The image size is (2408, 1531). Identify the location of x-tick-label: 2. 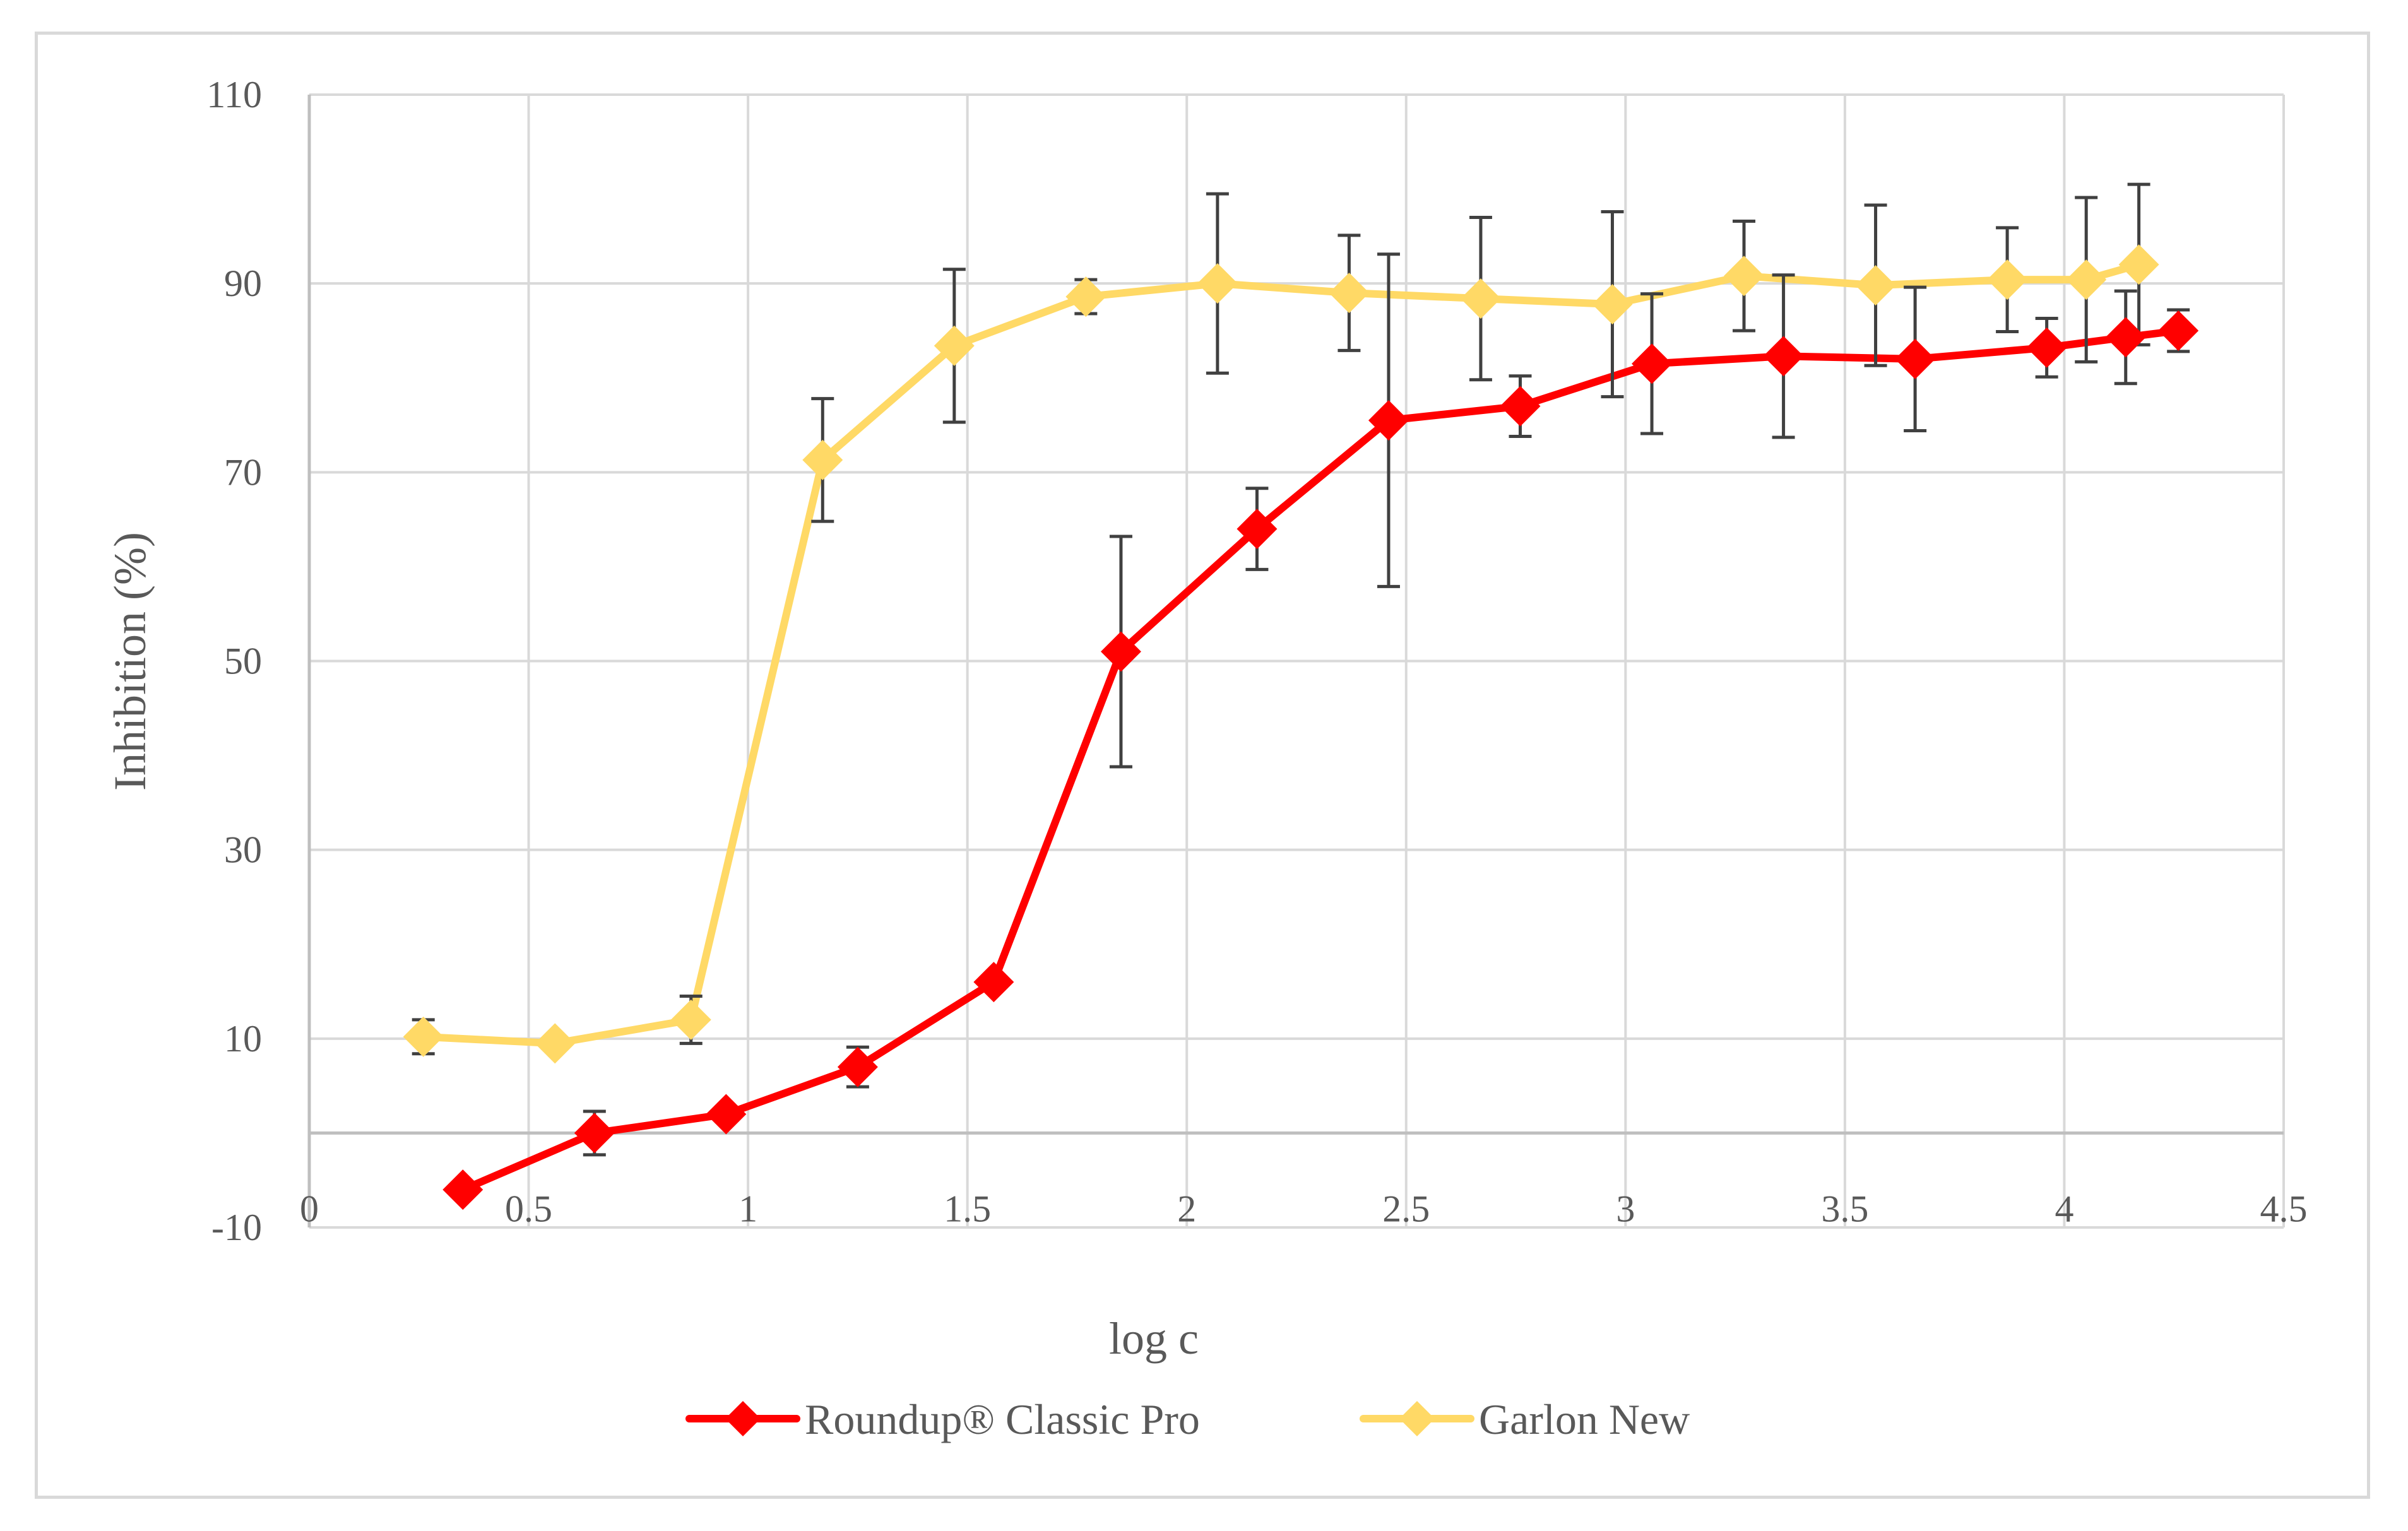
(1186, 1208).